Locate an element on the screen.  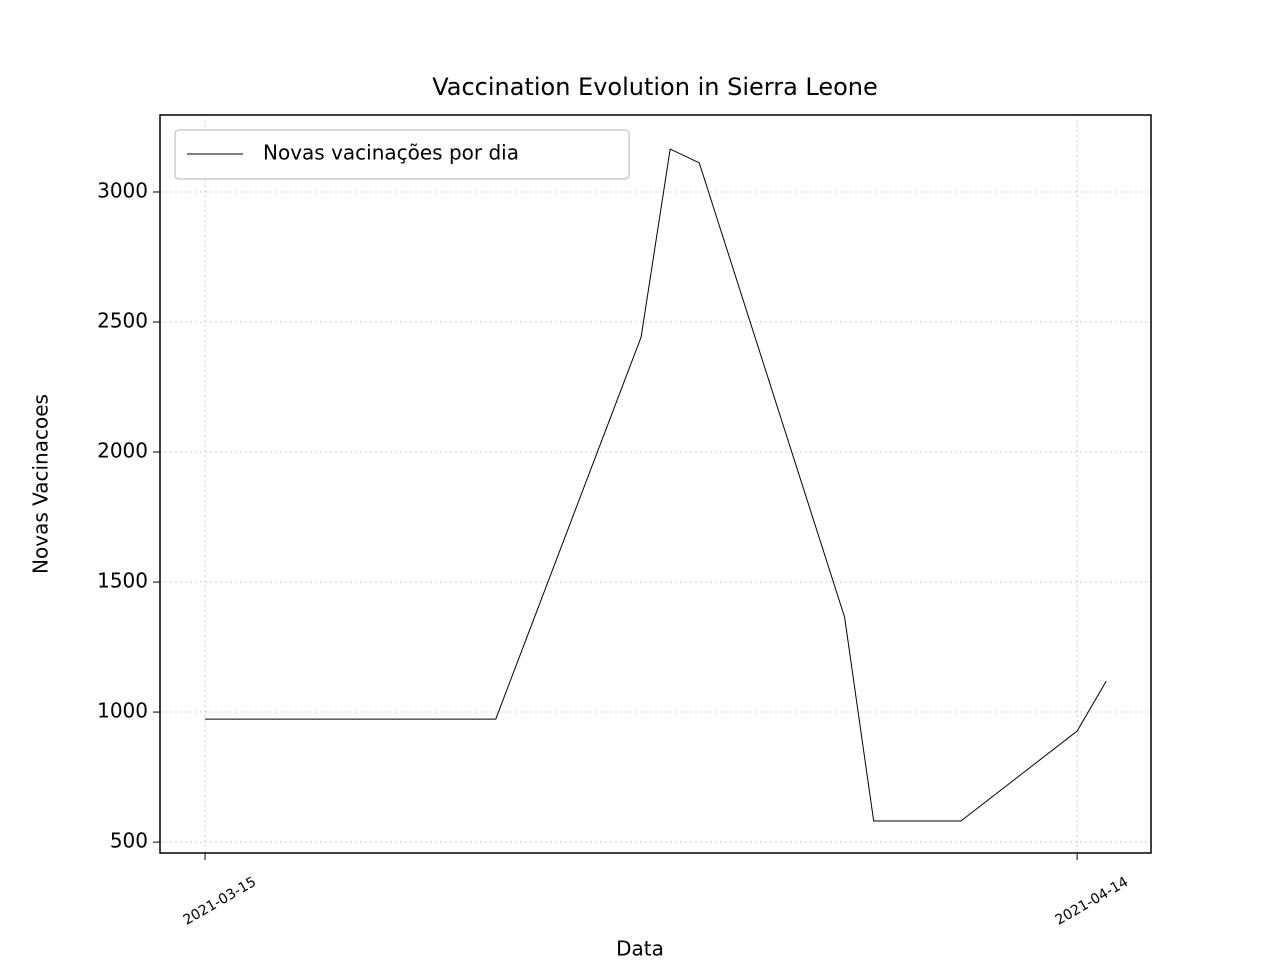
y-tick-label: 1500 is located at coordinates (122, 581).